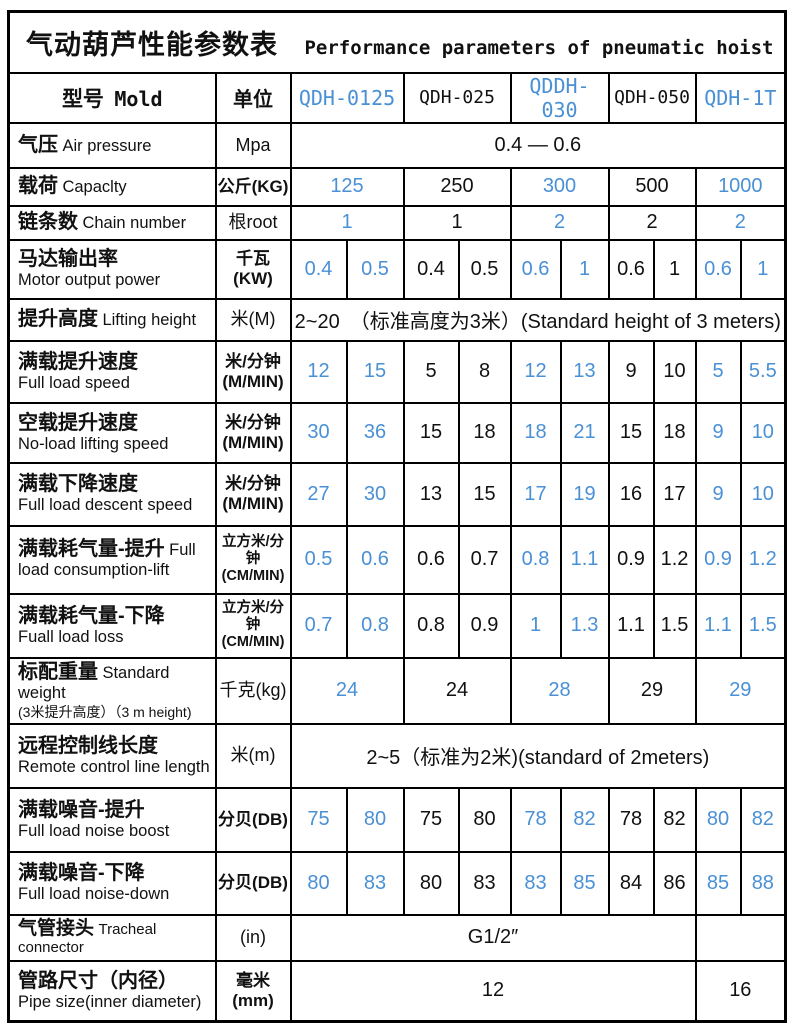 Image resolution: width=790 pixels, height=1023 pixels. I want to click on value-cell: 18, so click(535, 432).